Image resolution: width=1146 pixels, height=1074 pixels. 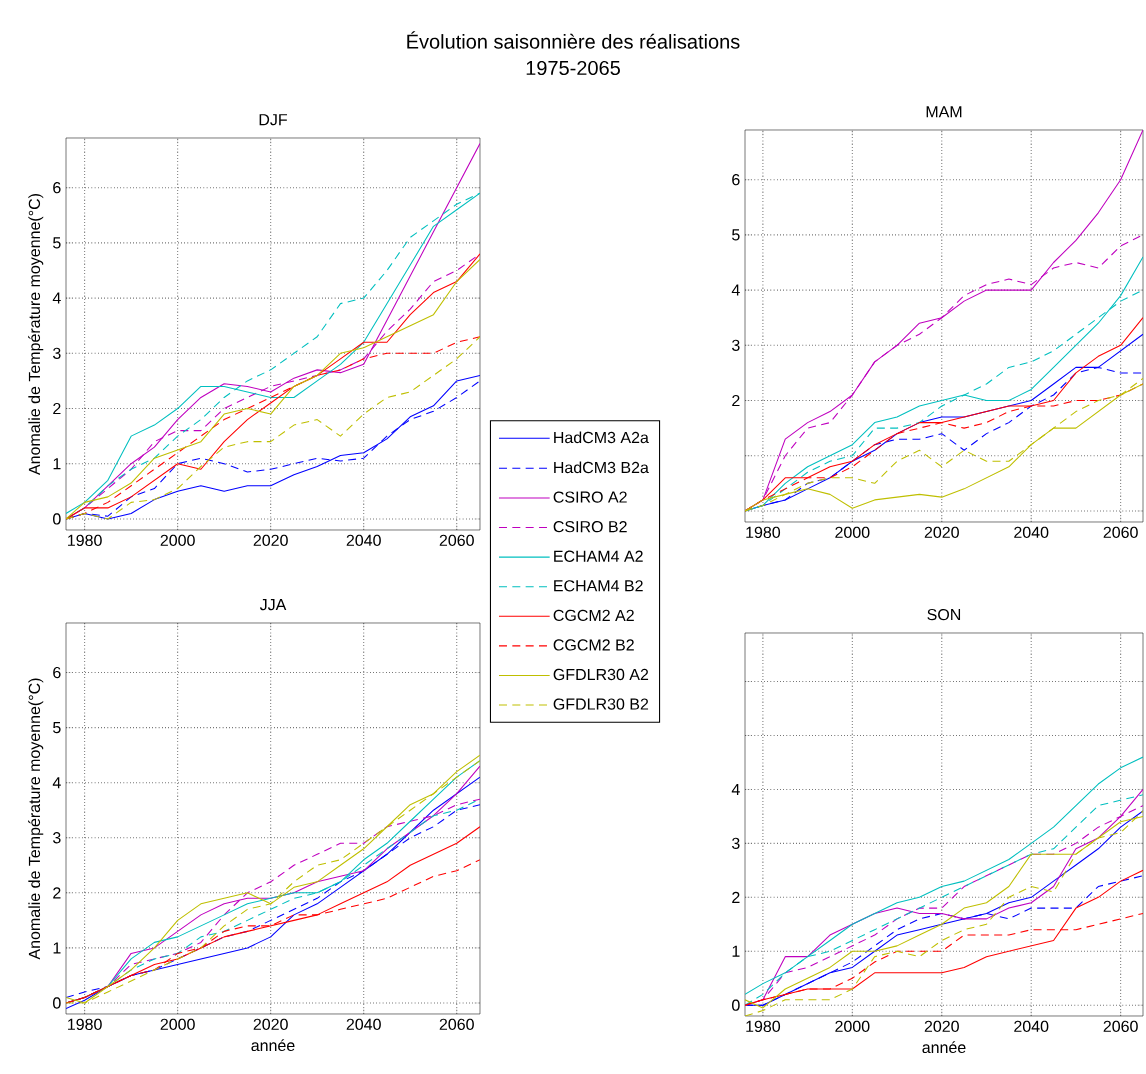 What do you see at coordinates (598, 586) in the screenshot?
I see `legend-label: ECHAM4 B2` at bounding box center [598, 586].